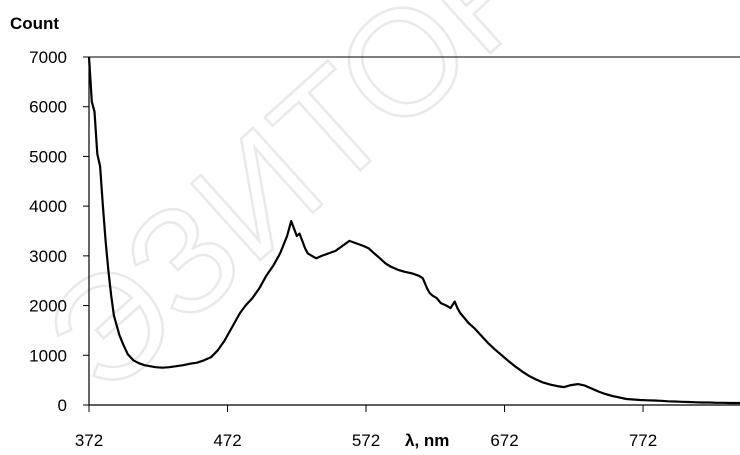  What do you see at coordinates (62, 405) in the screenshot?
I see `y-tick-label: 0` at bounding box center [62, 405].